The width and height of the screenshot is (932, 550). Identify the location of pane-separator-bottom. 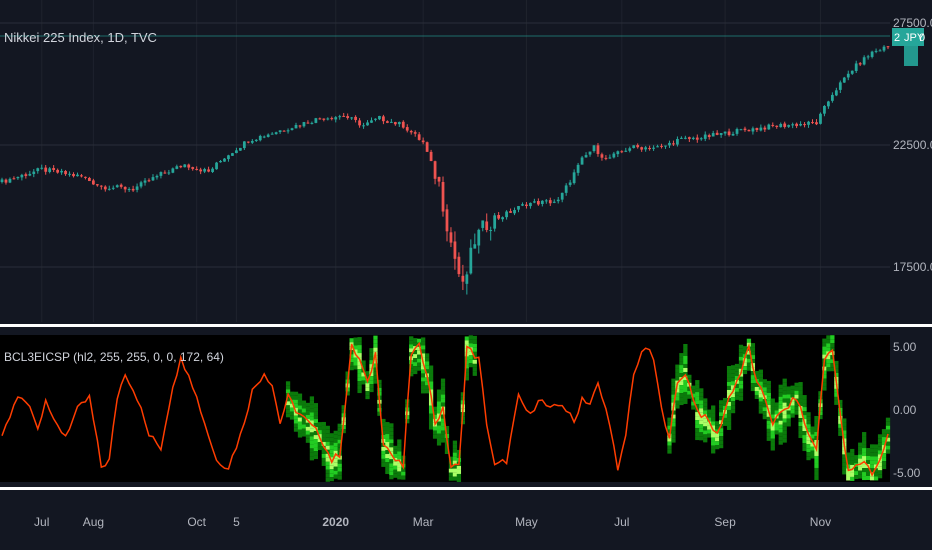
(466, 488).